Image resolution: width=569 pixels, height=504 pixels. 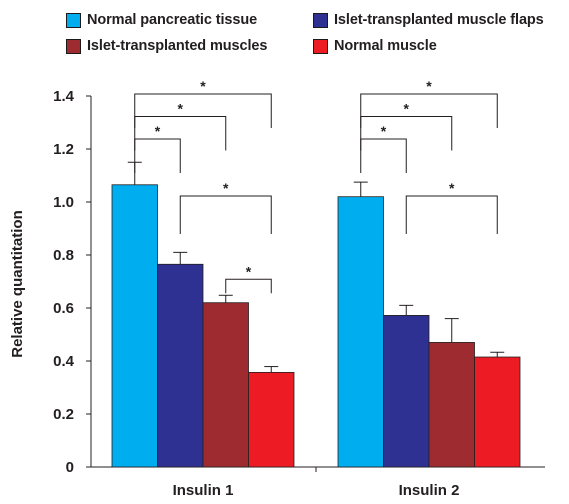 What do you see at coordinates (385, 46) in the screenshot?
I see `legend-label: Normal muscle` at bounding box center [385, 46].